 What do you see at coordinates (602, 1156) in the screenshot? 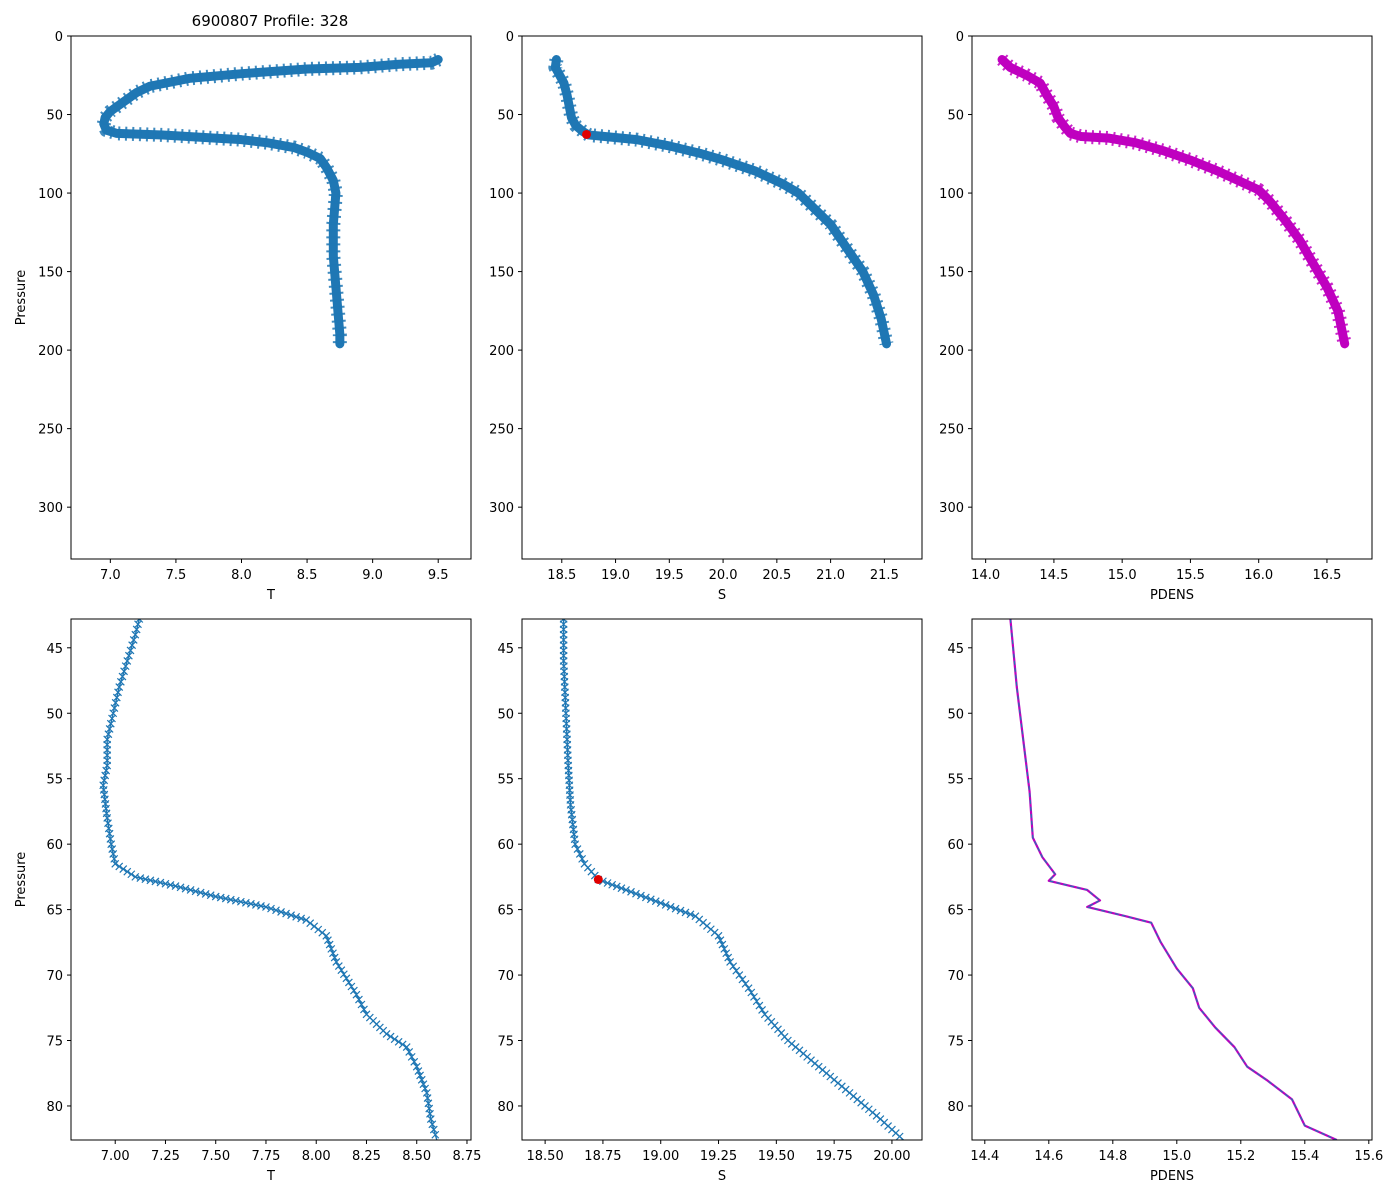
I see `x-tick-label: 18.75` at bounding box center [602, 1156].